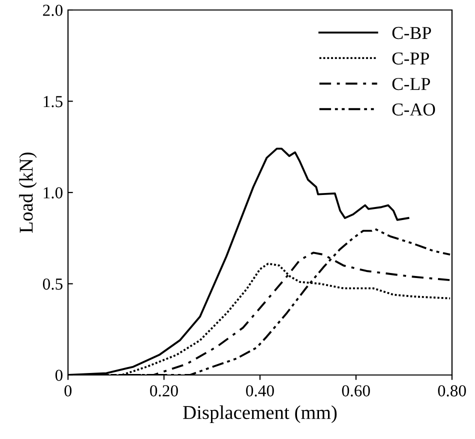 This screenshot has width=475, height=439. What do you see at coordinates (260, 391) in the screenshot?
I see `x-tick-label: 0.40` at bounding box center [260, 391].